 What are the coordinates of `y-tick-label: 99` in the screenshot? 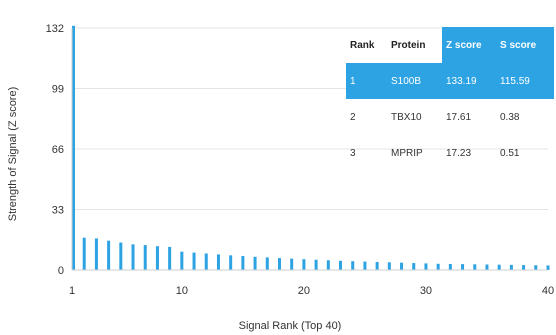 It's located at (58, 90).